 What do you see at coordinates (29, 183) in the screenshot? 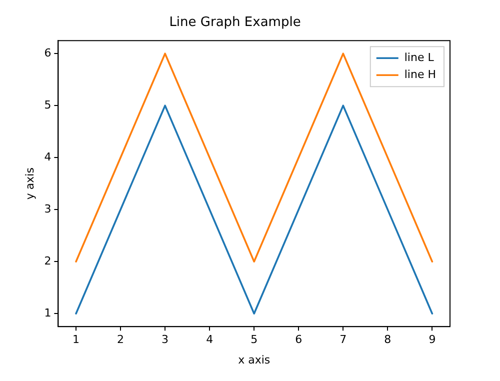
I see `y-axis-title: y axis` at bounding box center [29, 183].